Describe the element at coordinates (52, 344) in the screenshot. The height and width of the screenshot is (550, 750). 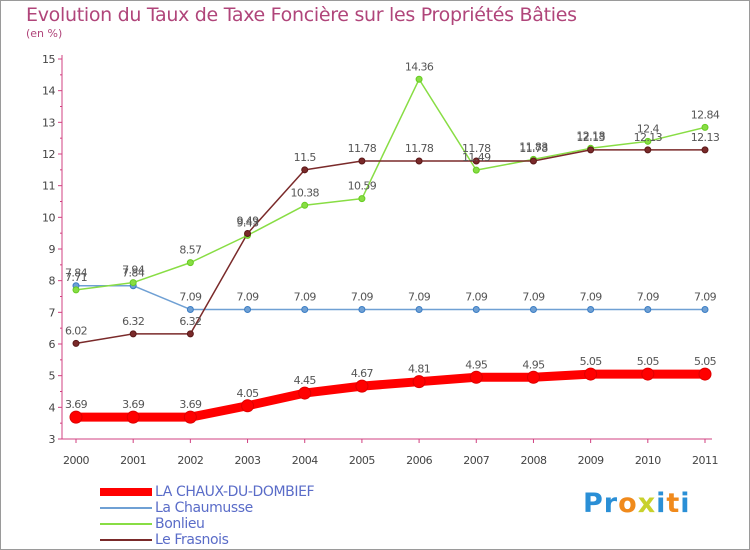
I see `y-tick-label: 6` at that location.